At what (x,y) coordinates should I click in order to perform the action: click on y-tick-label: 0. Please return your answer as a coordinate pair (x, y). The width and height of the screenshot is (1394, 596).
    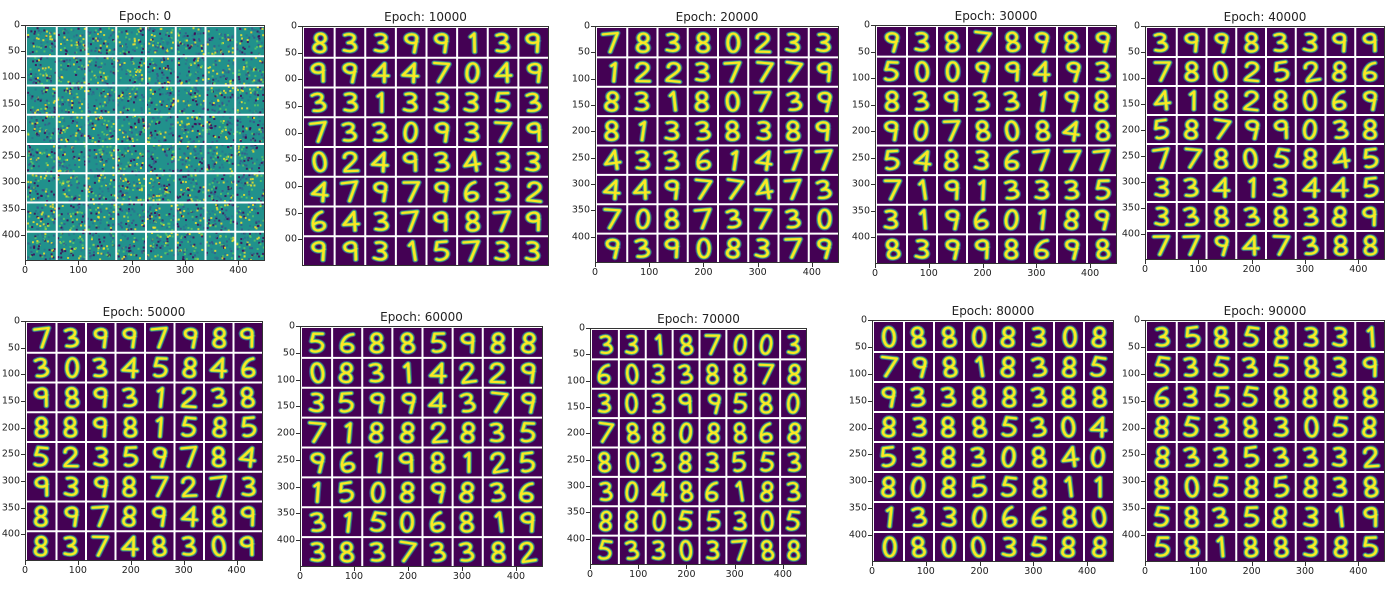
    Looking at the image, I should click on (1136, 320).